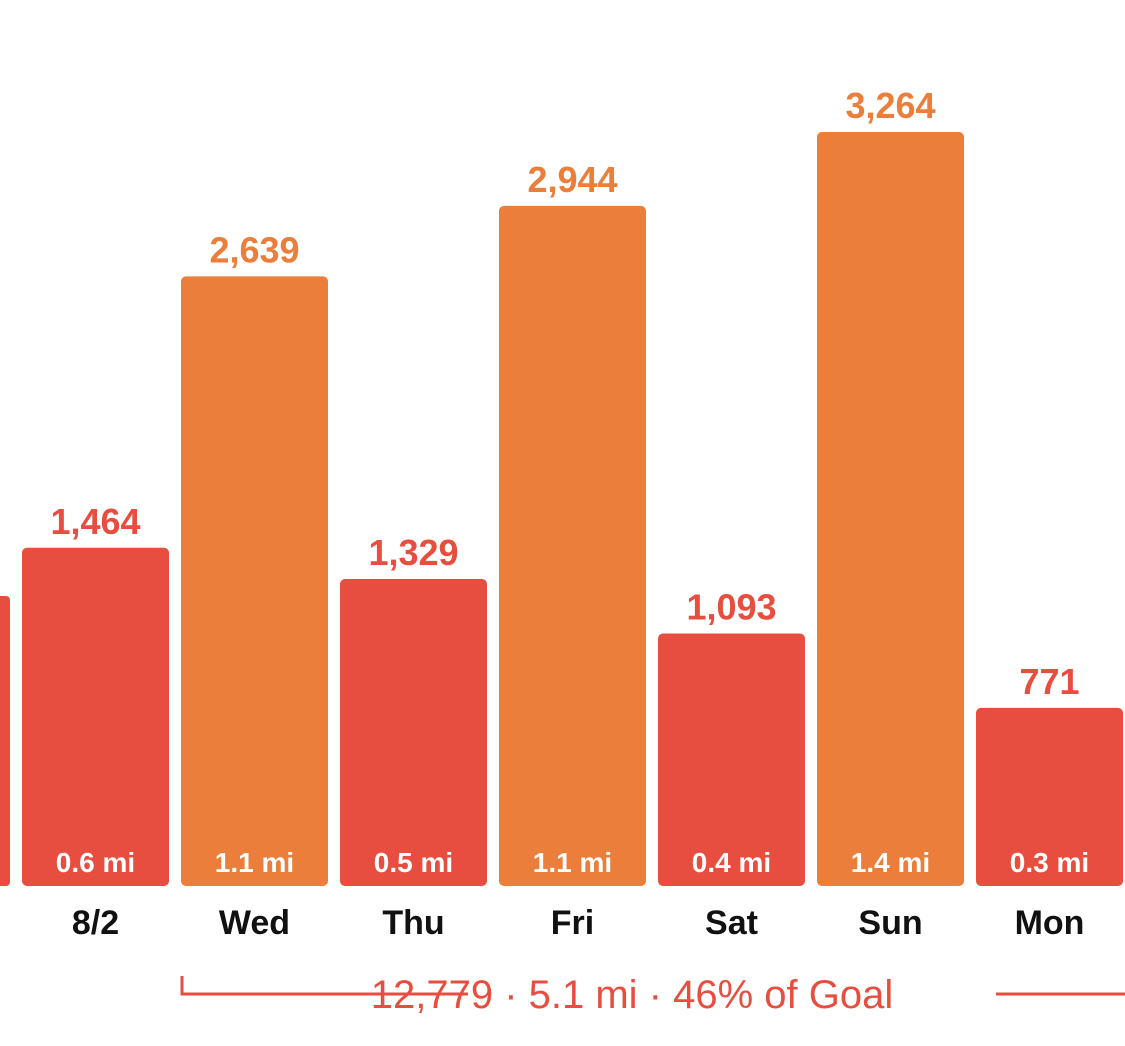  I want to click on distance-label-mon: 0.3 mi, so click(1049, 862).